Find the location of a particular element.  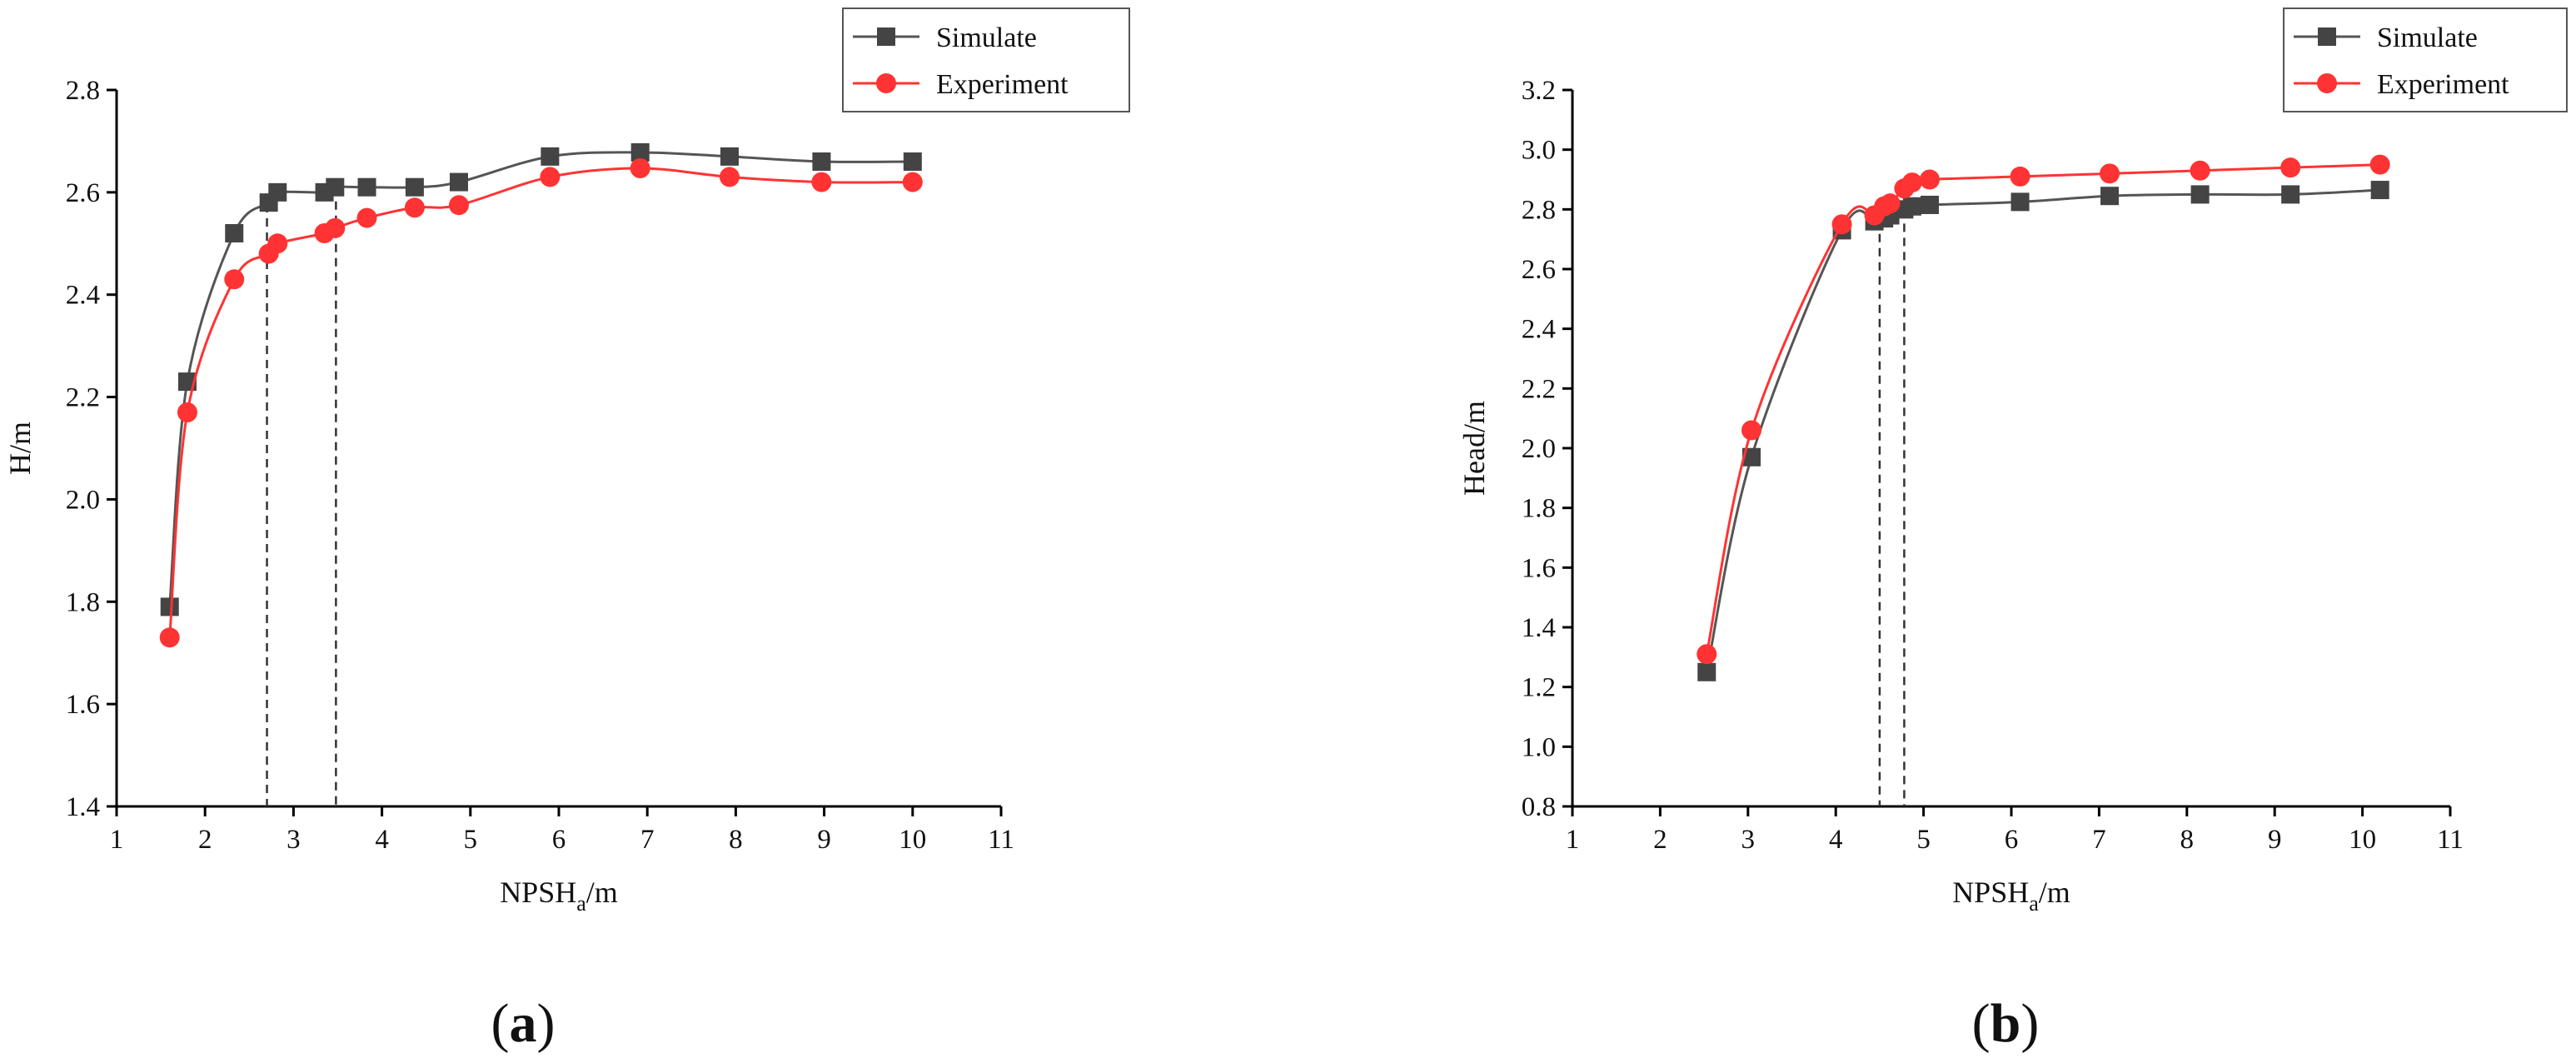

y-axis-title: Head/m is located at coordinates (1474, 448).